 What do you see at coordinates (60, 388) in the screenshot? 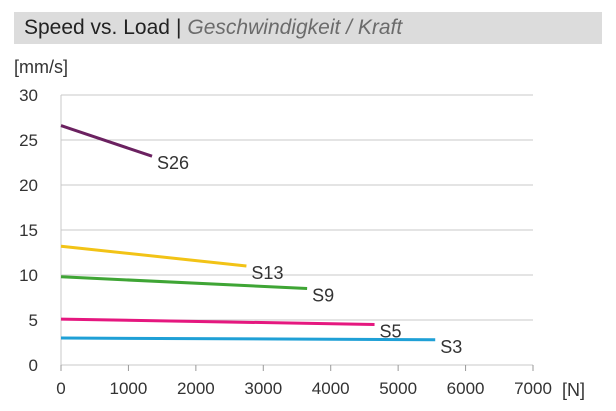
I see `x-tick-label-0: 0` at bounding box center [60, 388].